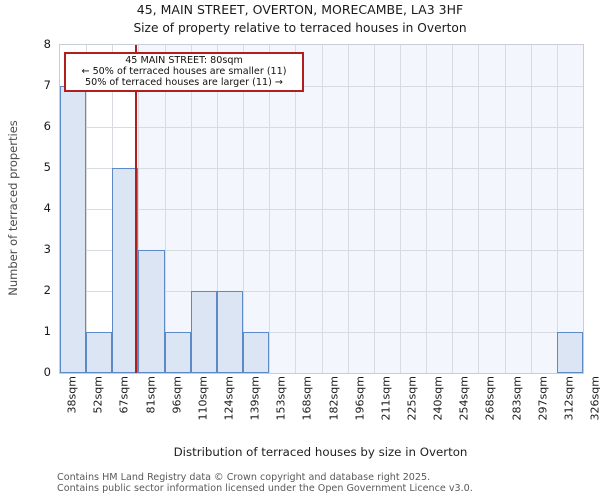  I want to click on x-tick-label: 225sqm, so click(412, 398).